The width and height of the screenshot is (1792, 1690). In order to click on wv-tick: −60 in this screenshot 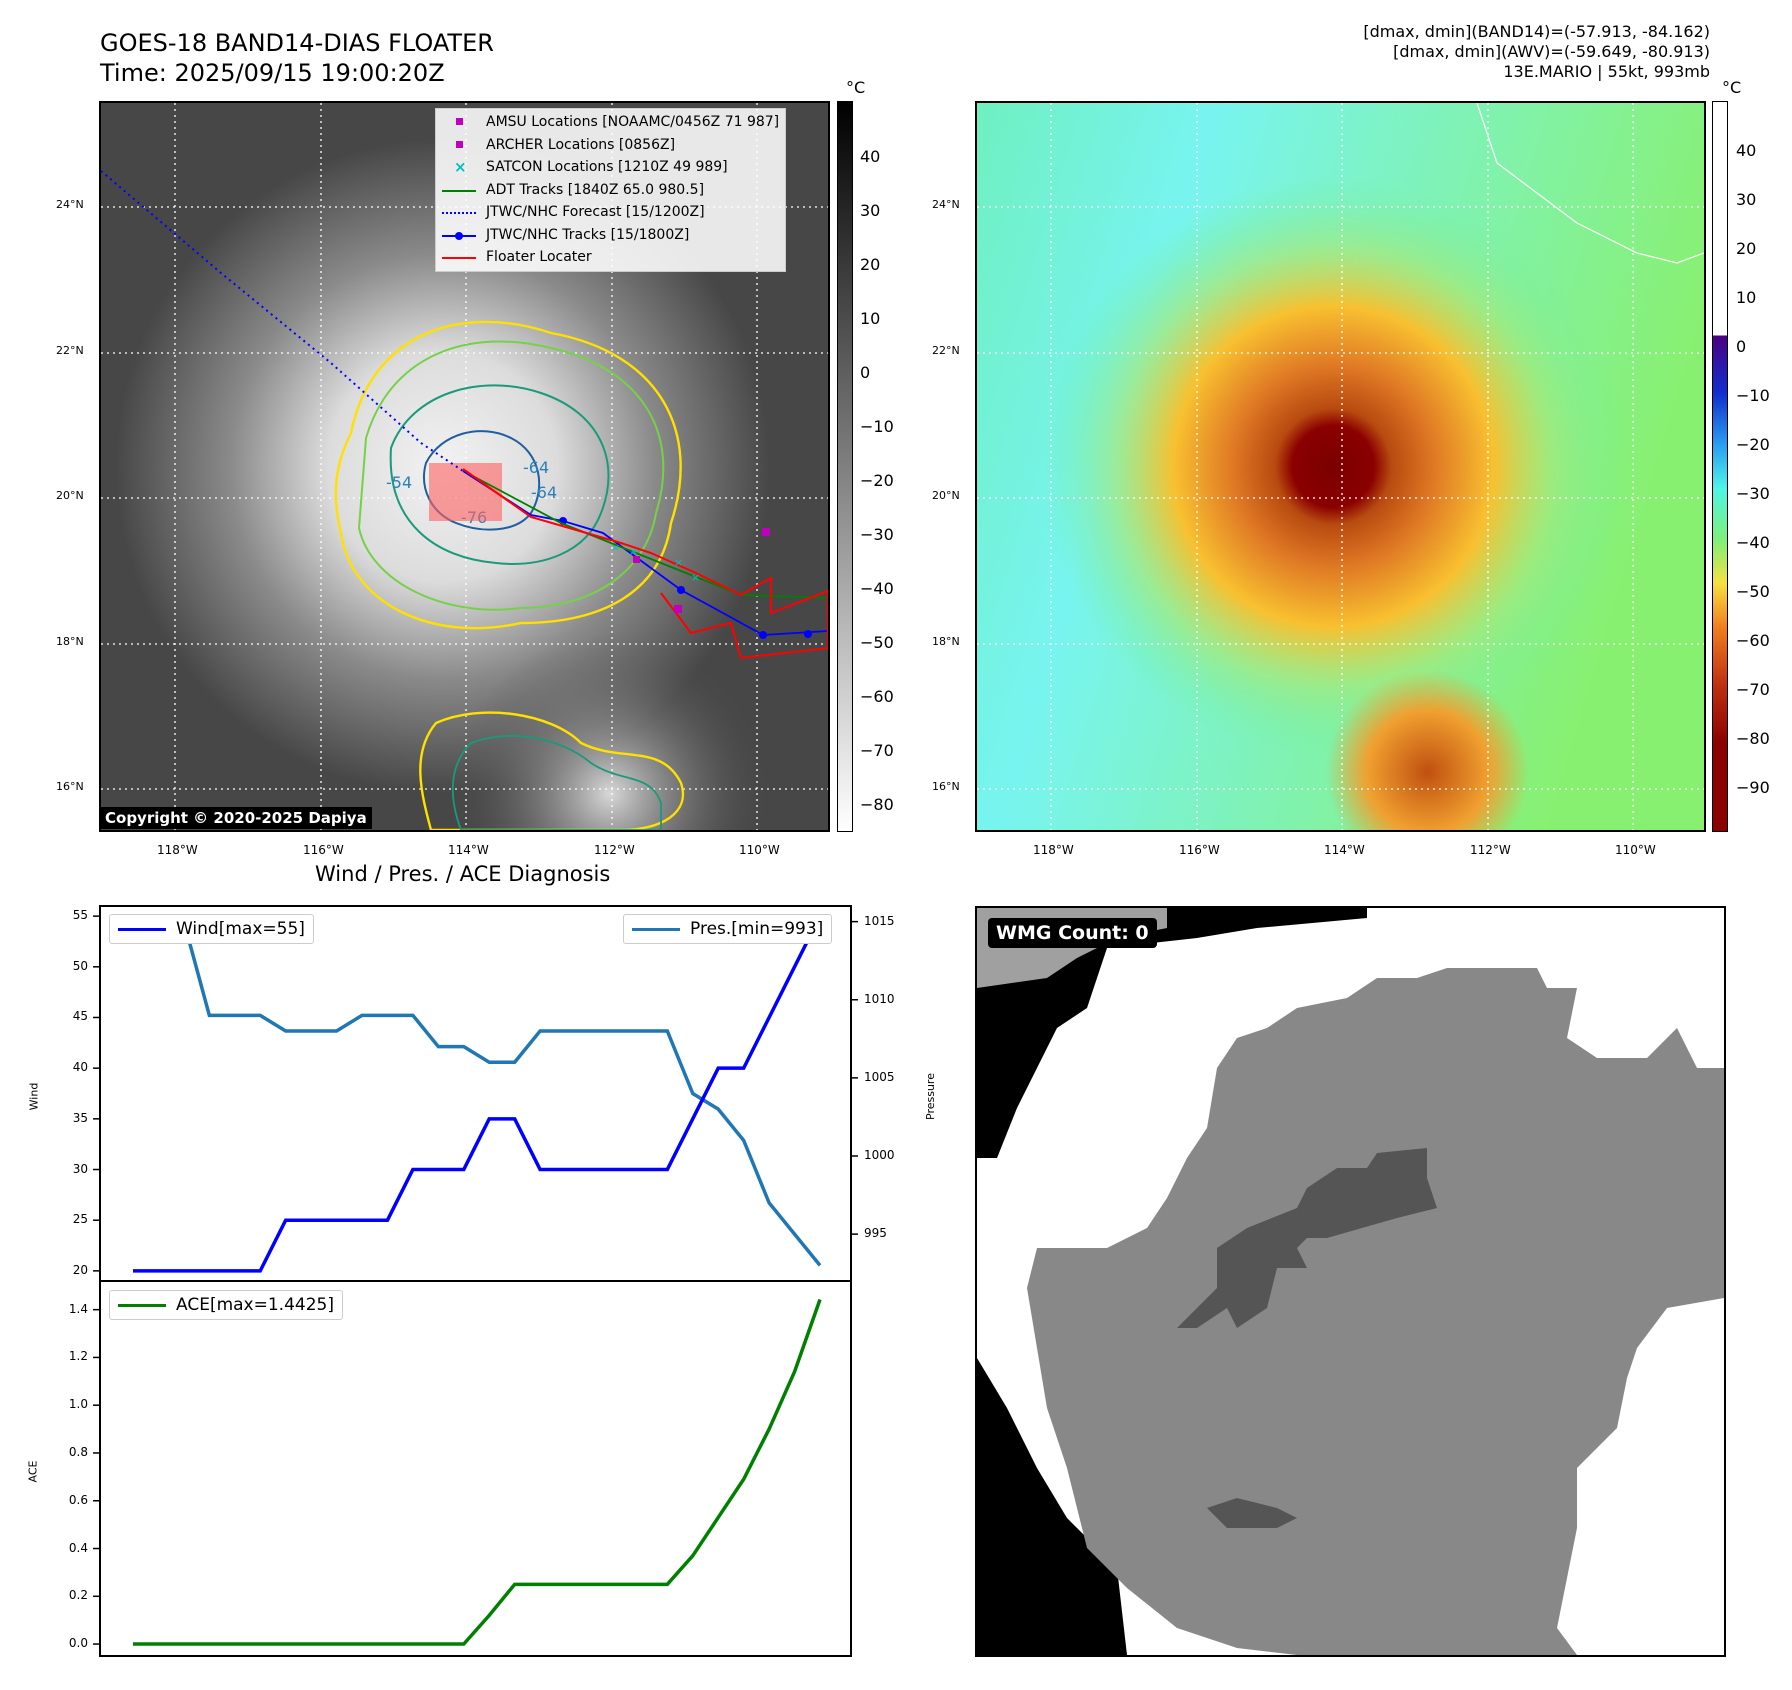, I will do `click(1753, 640)`.